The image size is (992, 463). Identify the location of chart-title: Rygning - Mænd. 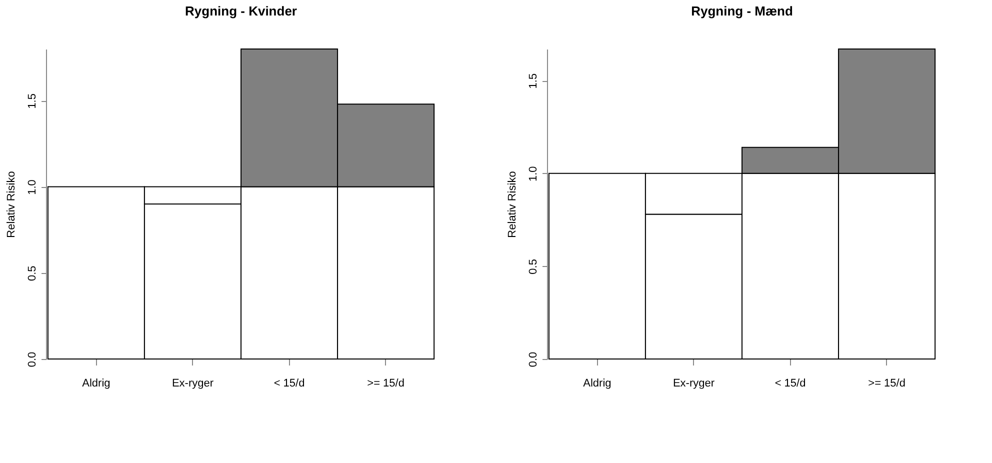
(742, 11).